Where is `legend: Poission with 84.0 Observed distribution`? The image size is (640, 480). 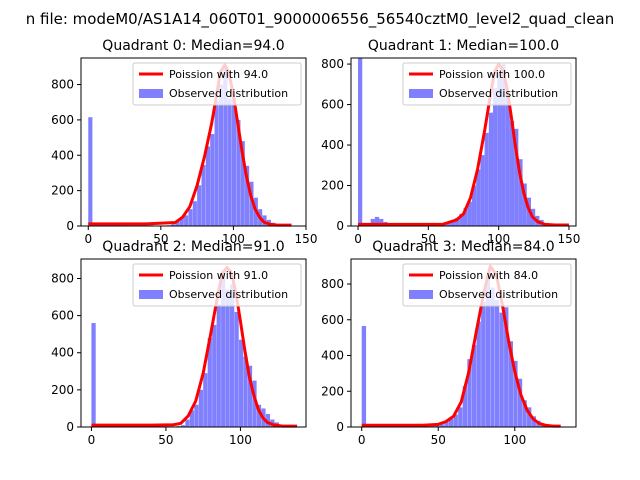
legend: Poission with 84.0 Observed distribution is located at coordinates (487, 285).